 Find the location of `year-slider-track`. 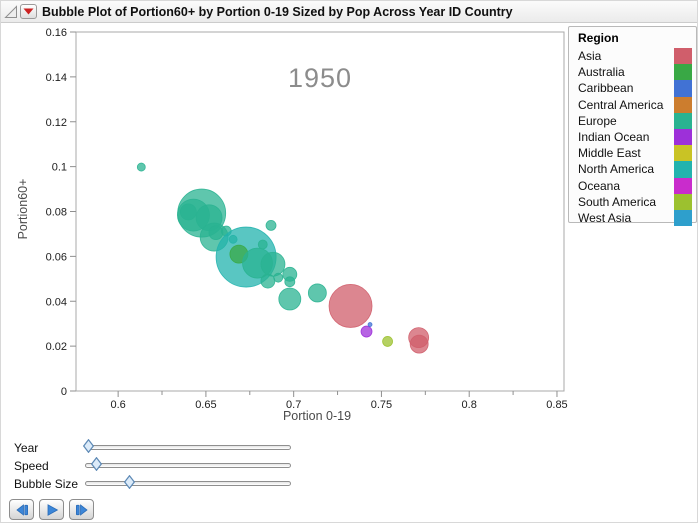

year-slider-track is located at coordinates (188, 447).